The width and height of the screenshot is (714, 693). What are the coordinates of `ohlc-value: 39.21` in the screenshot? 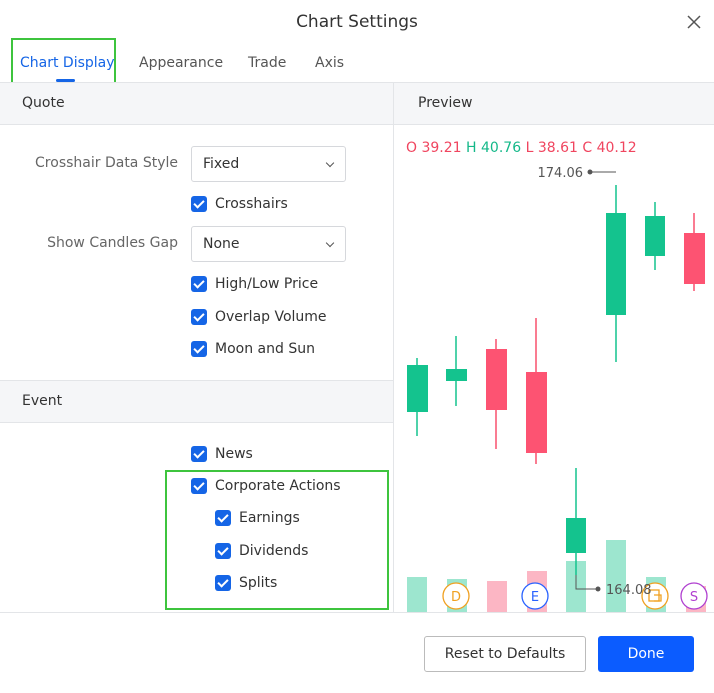 It's located at (441, 148).